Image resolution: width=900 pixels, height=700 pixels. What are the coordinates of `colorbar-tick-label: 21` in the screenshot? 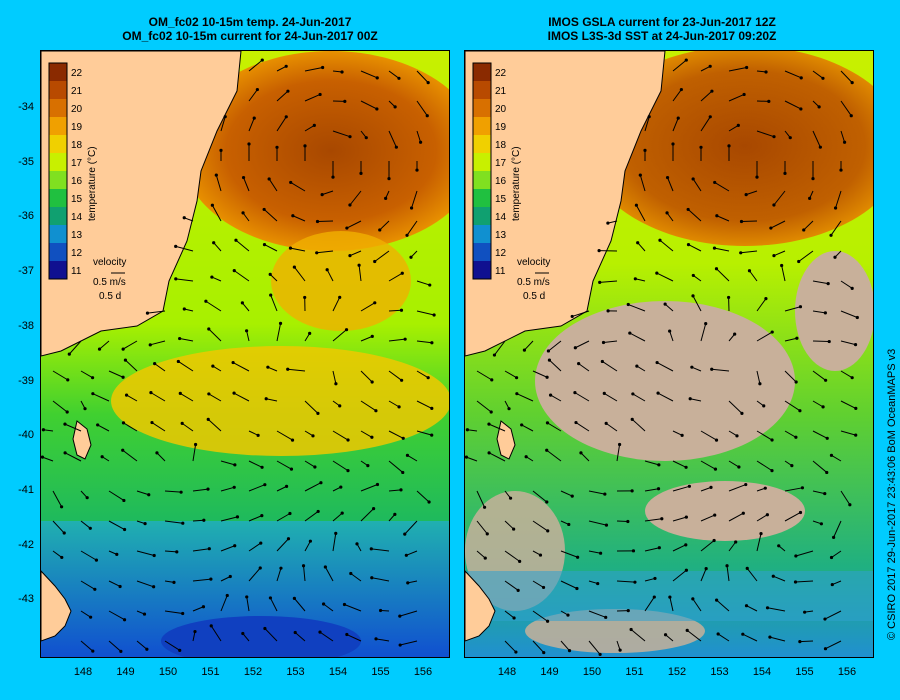 It's located at (77, 91).